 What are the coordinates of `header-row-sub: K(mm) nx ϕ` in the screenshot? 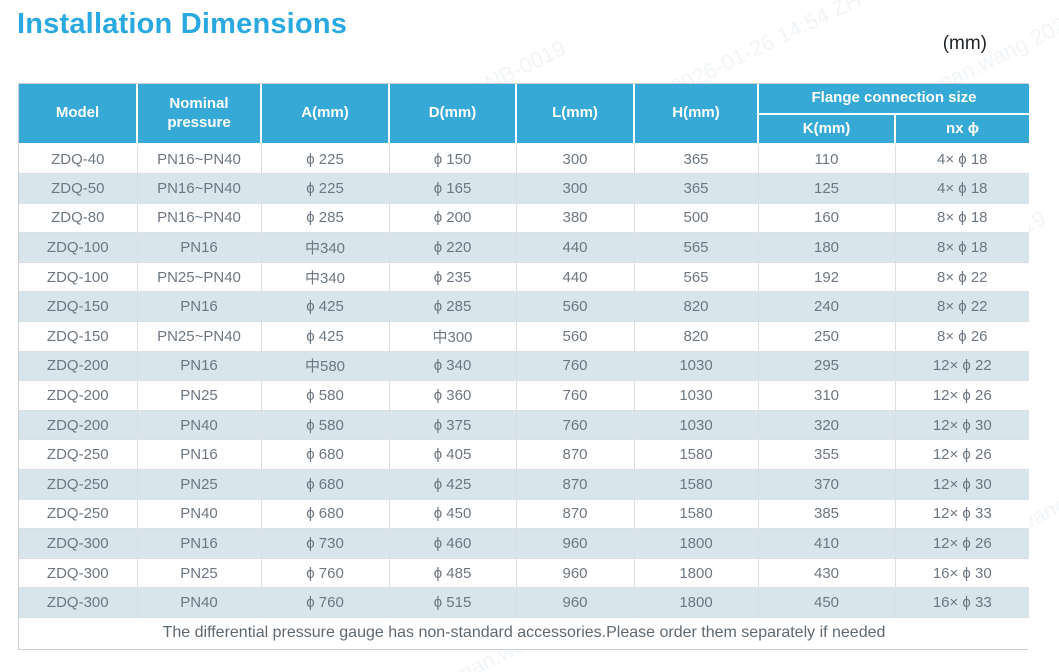 It's located at (524, 129).